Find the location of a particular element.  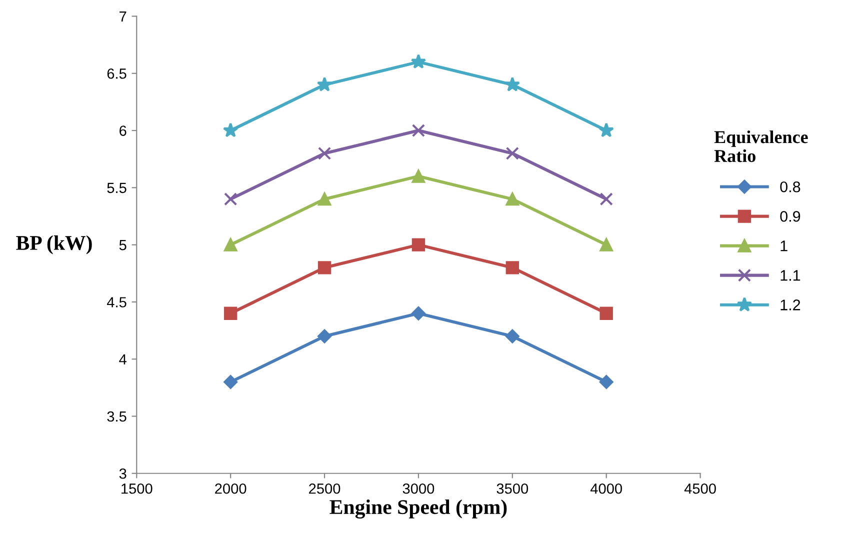

y-axis-title: BP (kW) is located at coordinates (54, 244).